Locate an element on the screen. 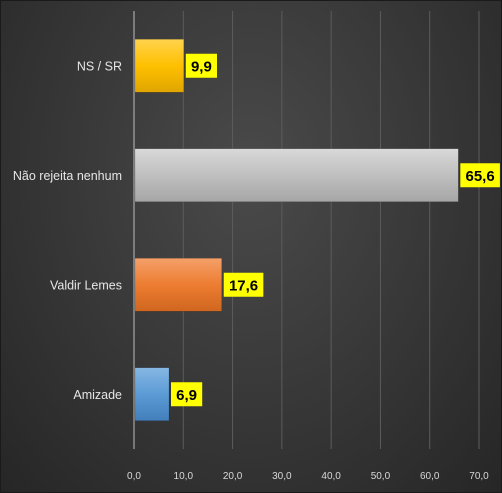  x-tick-label: 40,0 is located at coordinates (331, 476).